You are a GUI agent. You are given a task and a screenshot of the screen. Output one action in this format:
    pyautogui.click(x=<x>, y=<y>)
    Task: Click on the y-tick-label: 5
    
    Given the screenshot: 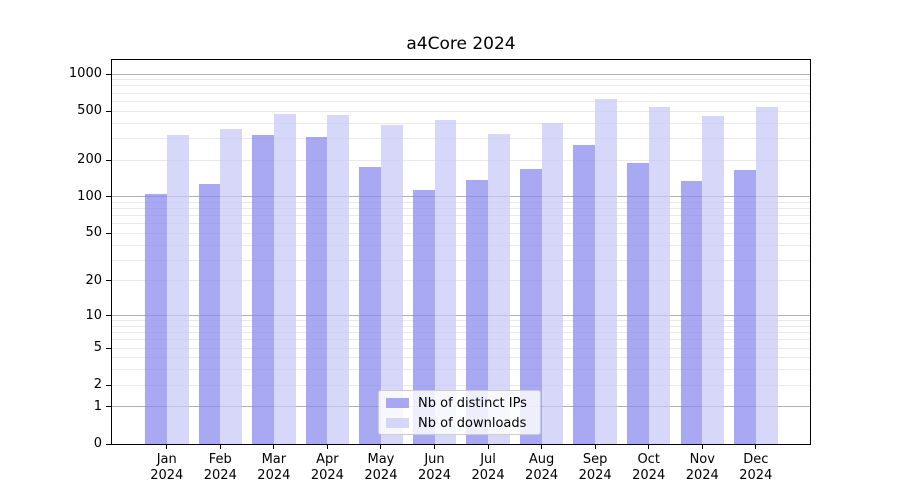 What is the action you would take?
    pyautogui.click(x=97, y=348)
    